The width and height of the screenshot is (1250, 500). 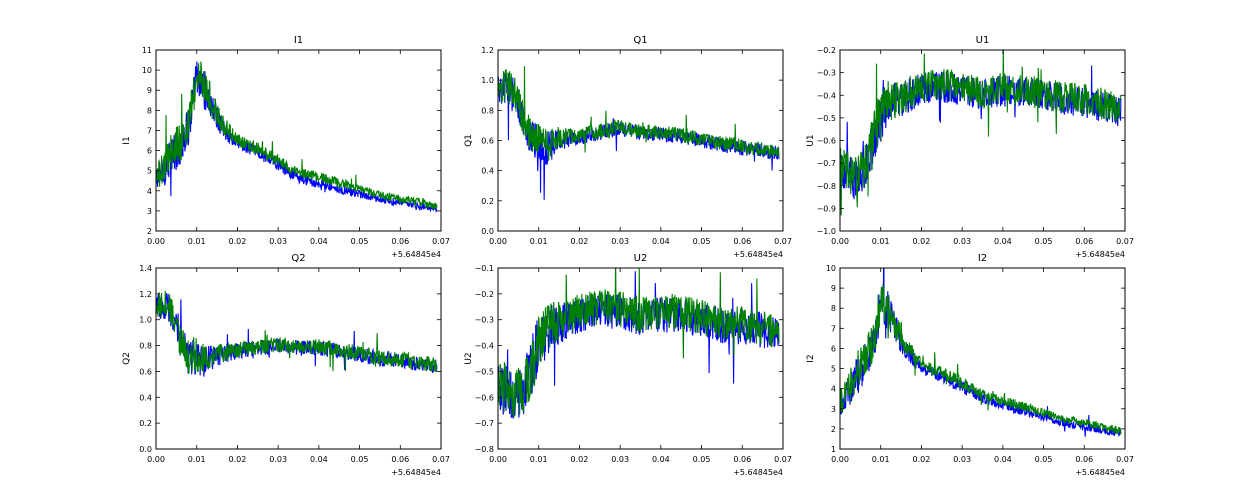 What do you see at coordinates (487, 141) in the screenshot?
I see `y-tick-label: 0.6` at bounding box center [487, 141].